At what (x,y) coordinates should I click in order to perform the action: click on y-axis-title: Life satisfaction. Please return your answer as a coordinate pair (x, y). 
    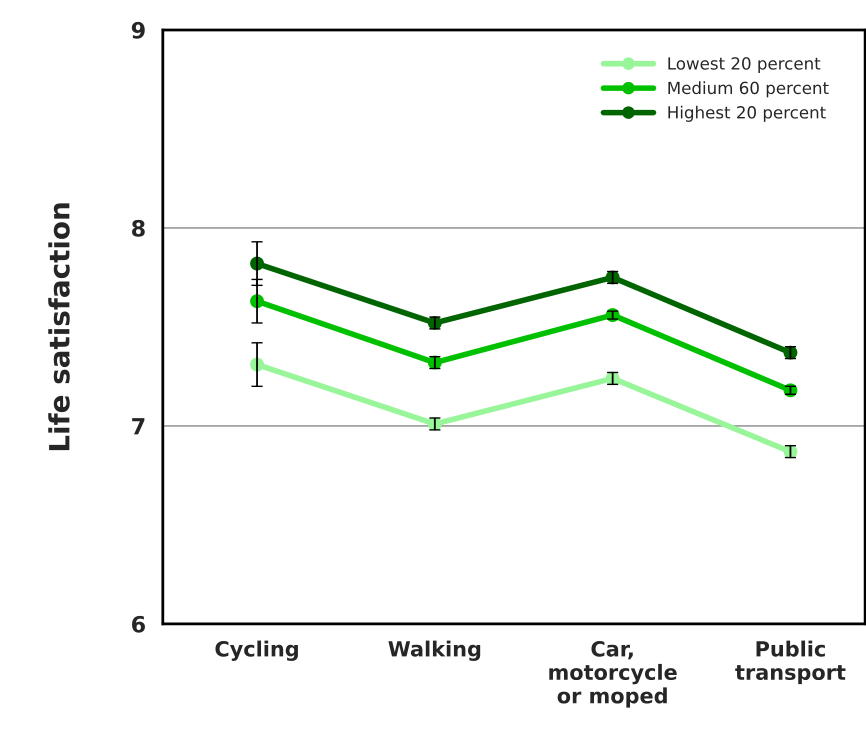
    Looking at the image, I should click on (59, 326).